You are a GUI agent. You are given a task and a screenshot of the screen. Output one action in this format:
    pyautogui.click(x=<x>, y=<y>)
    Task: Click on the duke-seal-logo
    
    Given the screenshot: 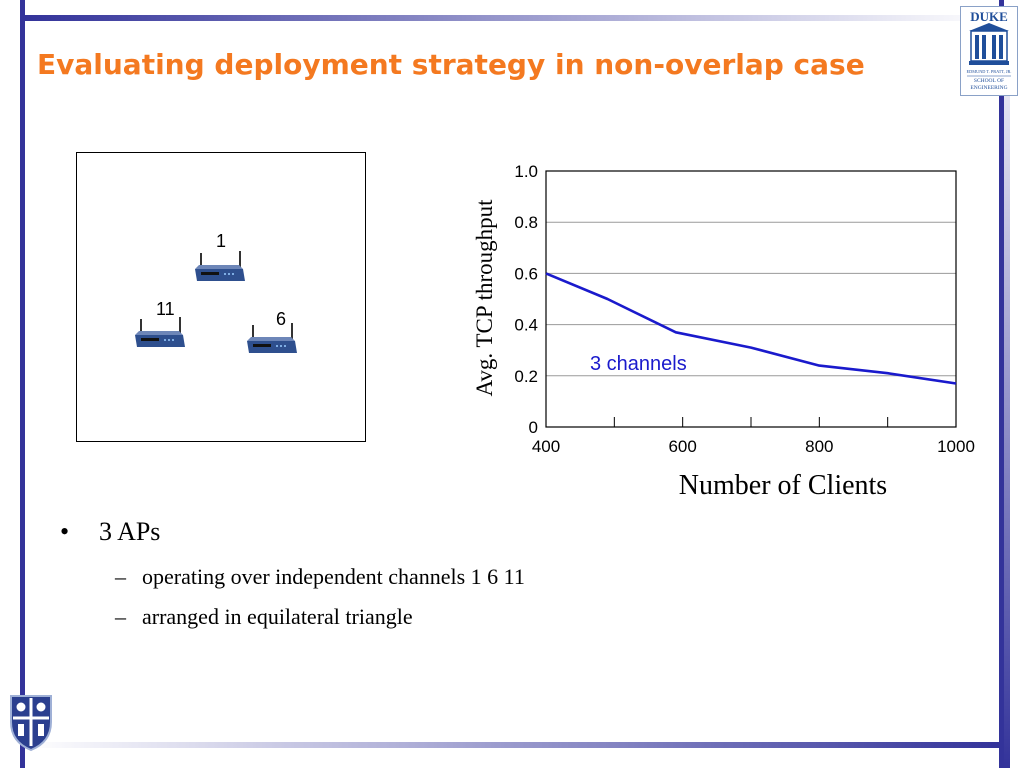 What is the action you would take?
    pyautogui.click(x=31, y=723)
    